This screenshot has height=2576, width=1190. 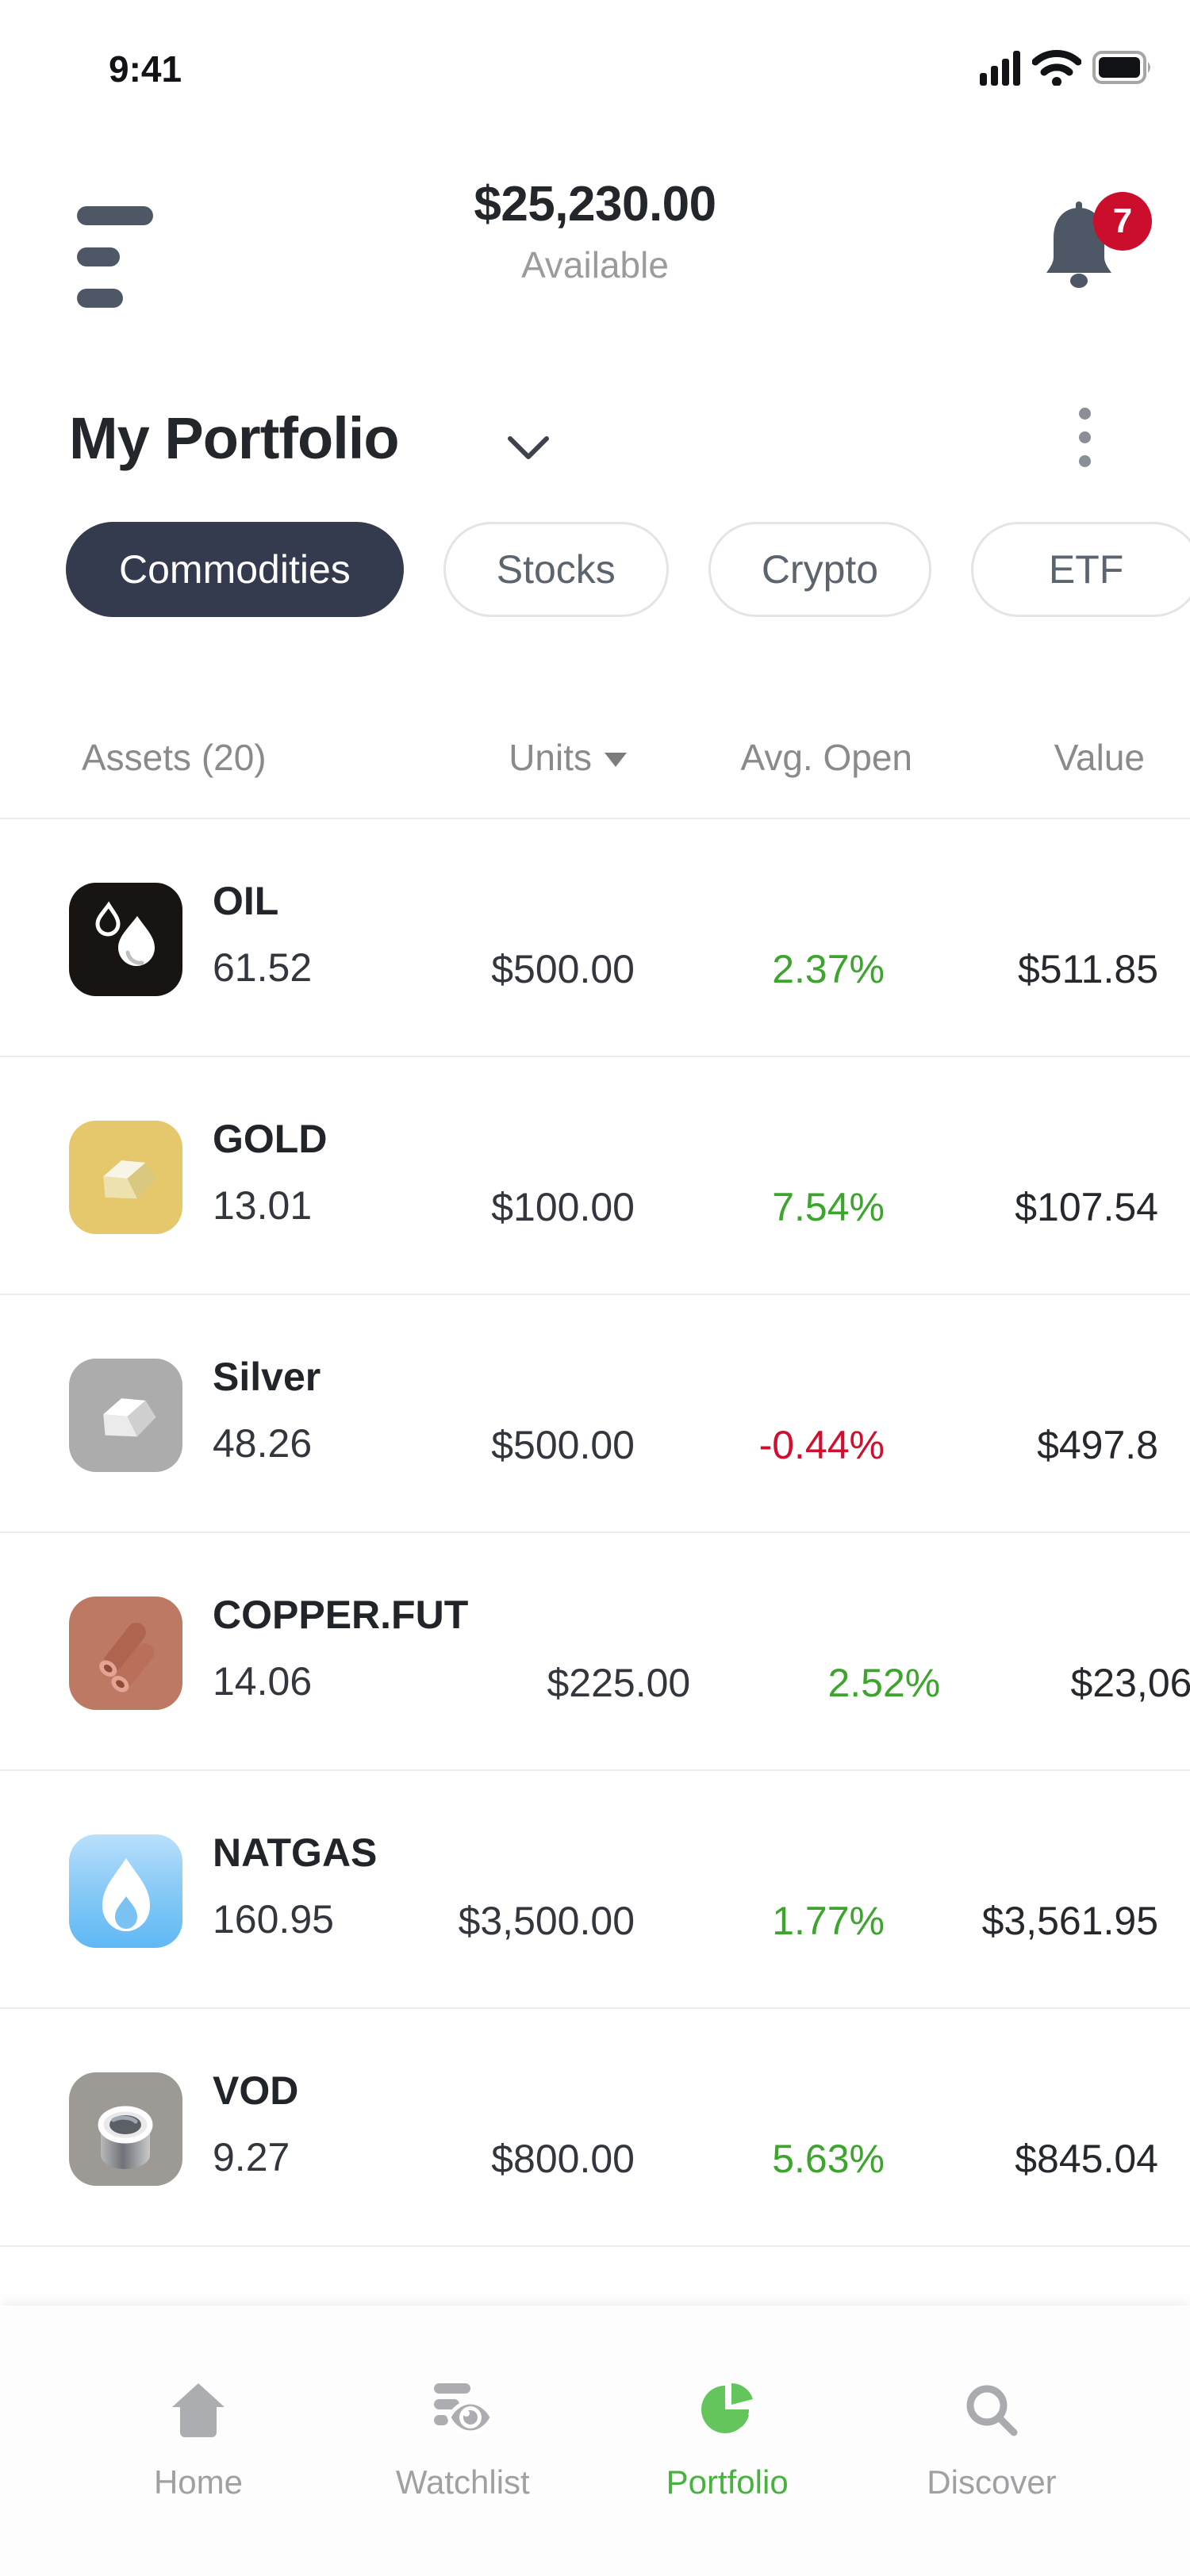 I want to click on portfolio-selector-chevron-down-icon, so click(x=528, y=450).